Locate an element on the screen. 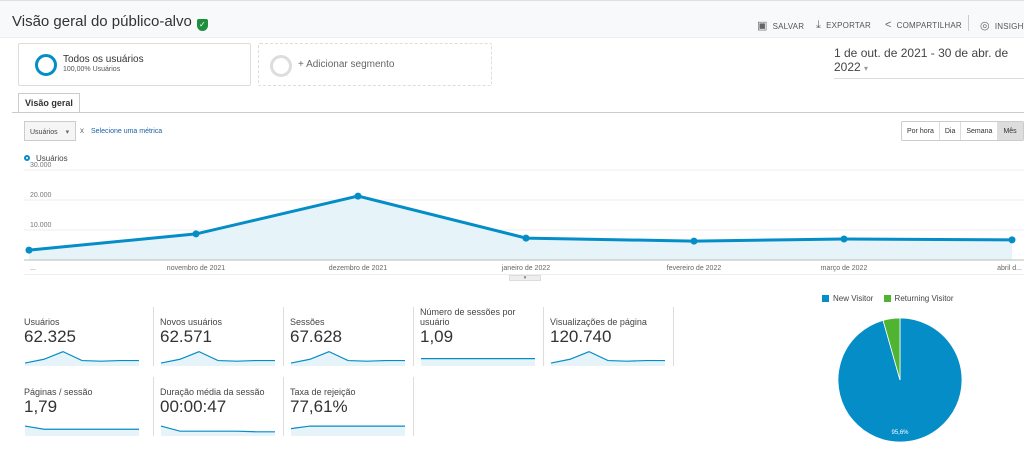 This screenshot has height=452, width=1024. download-icon: ⤓ is located at coordinates (819, 25).